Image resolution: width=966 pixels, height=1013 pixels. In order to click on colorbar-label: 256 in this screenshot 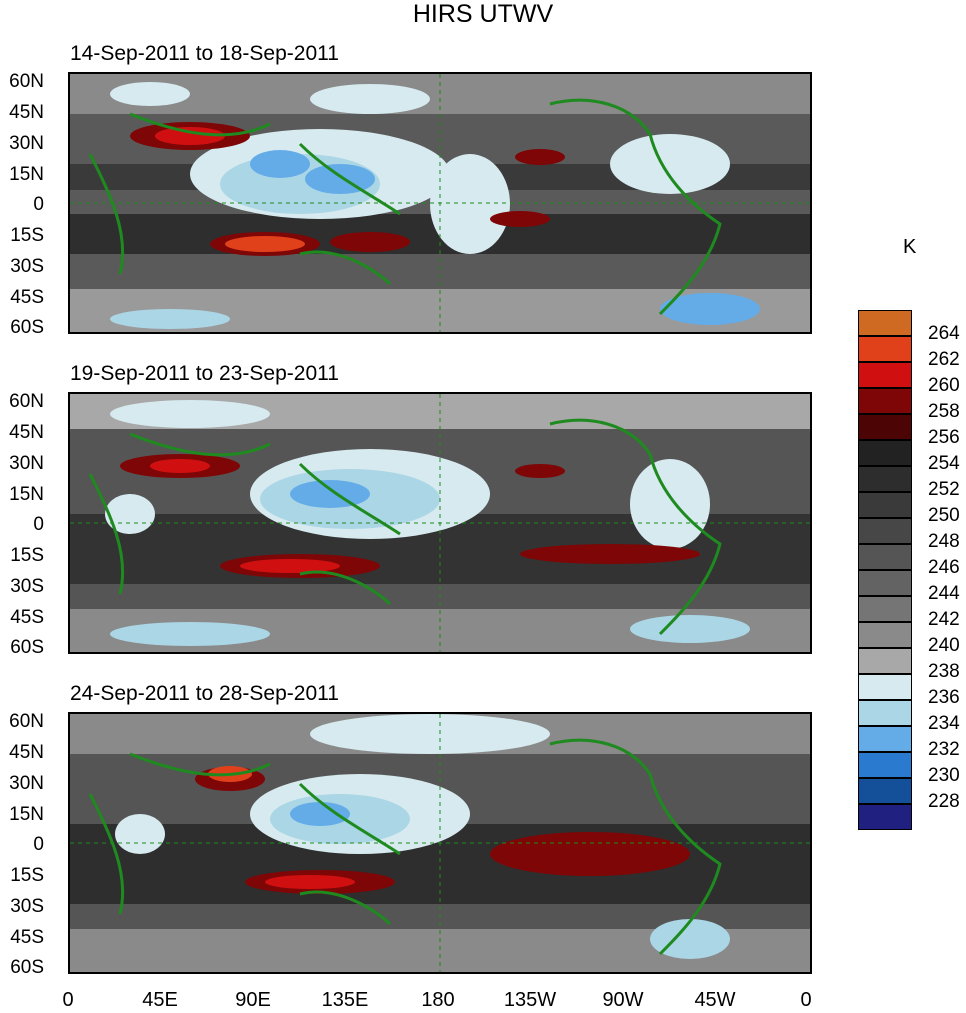, I will do `click(944, 437)`.